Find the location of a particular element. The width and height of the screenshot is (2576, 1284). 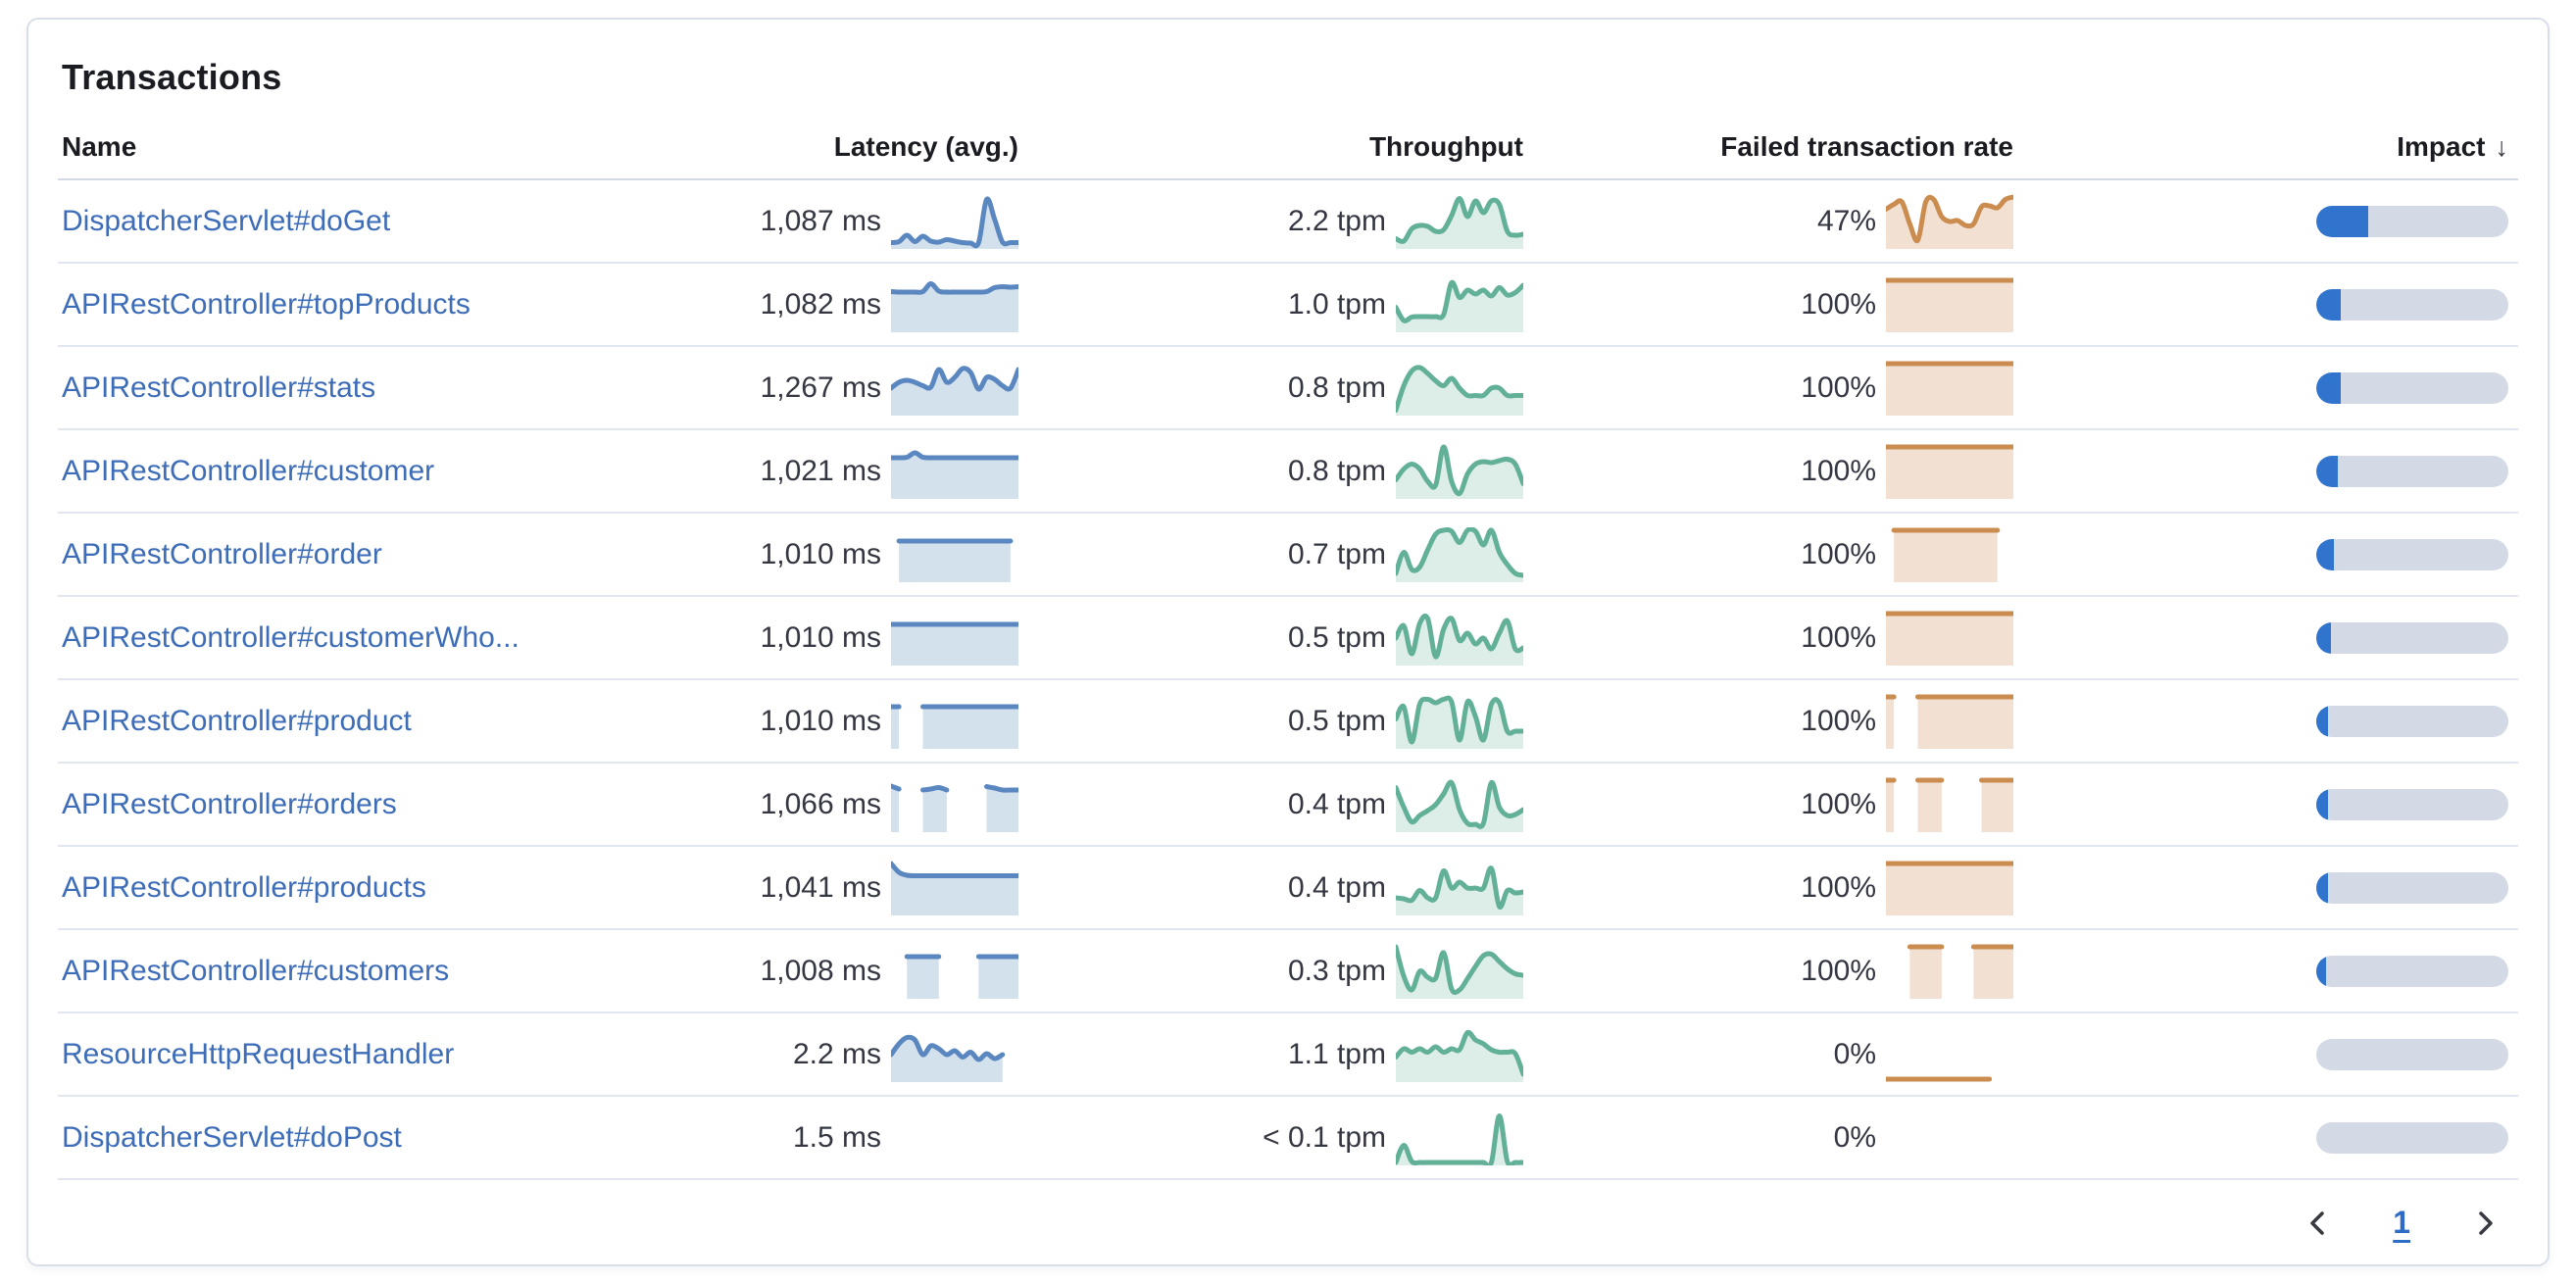

previous-page-button is located at coordinates (2318, 1223).